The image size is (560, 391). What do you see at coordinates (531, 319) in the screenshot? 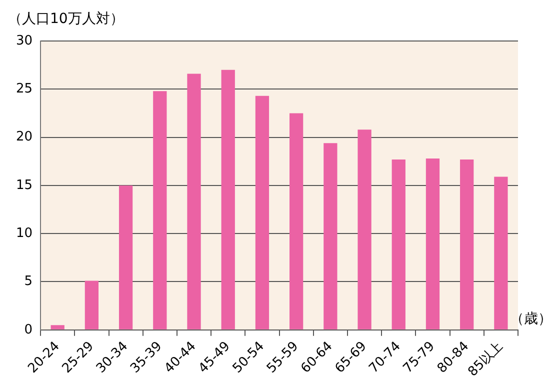
I see `x-axis-title: （歳）` at bounding box center [531, 319].